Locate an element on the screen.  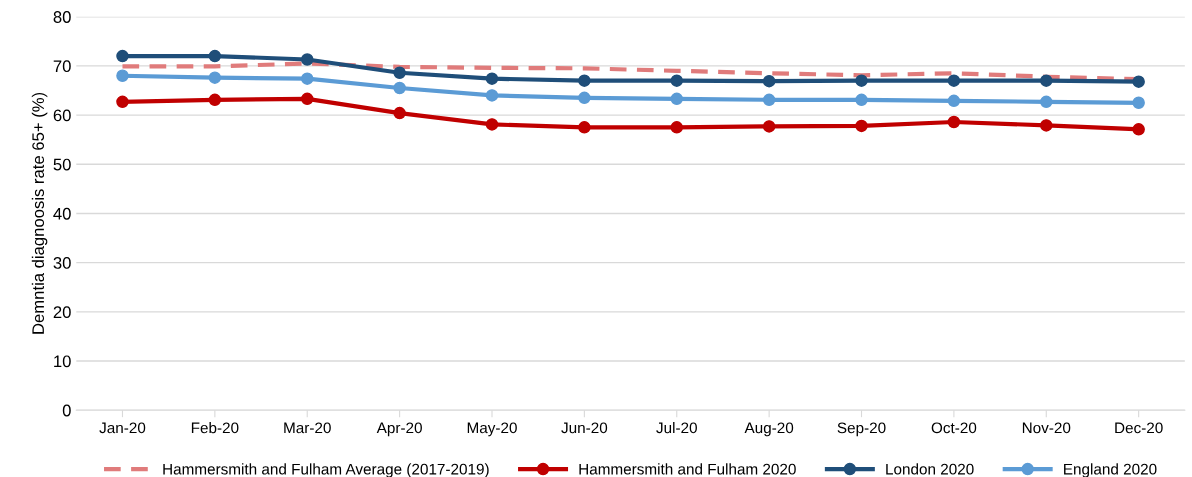
y-tick-label: 60 is located at coordinates (62, 115).